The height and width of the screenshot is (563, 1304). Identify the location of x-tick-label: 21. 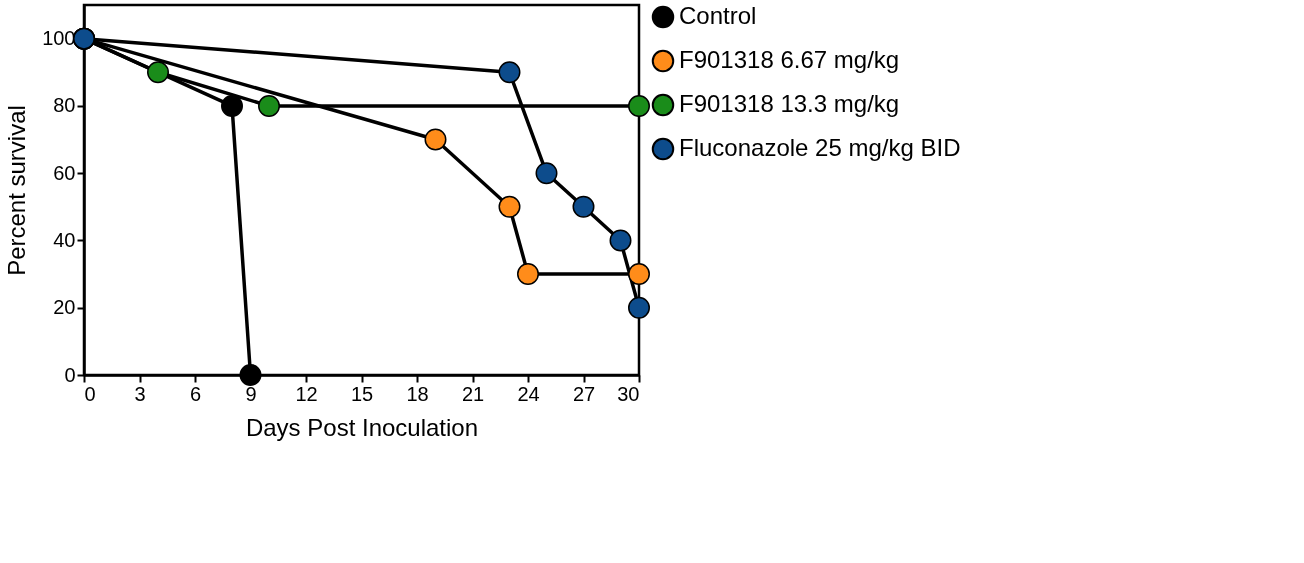
(473, 393).